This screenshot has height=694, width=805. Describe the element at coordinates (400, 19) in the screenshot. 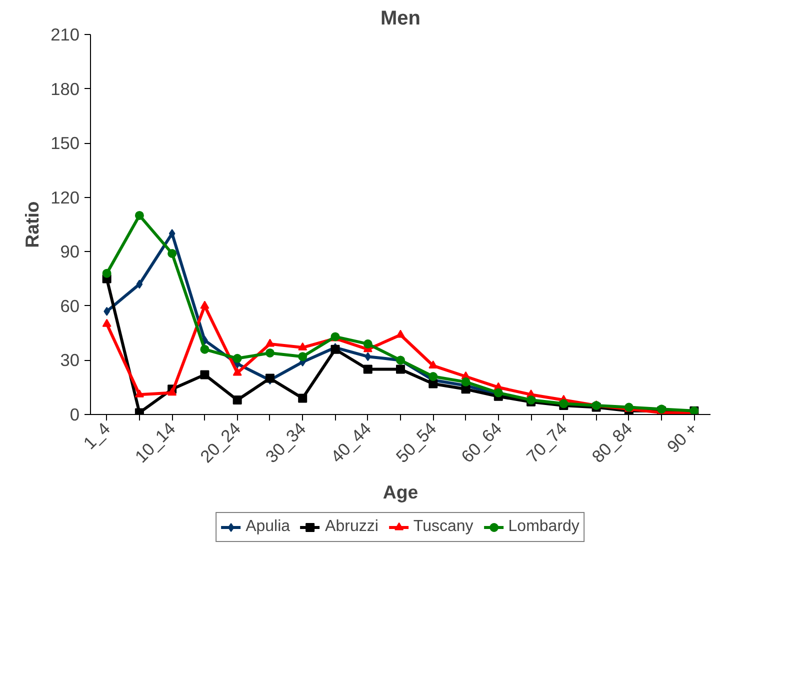

I see `chart-title: Men` at that location.